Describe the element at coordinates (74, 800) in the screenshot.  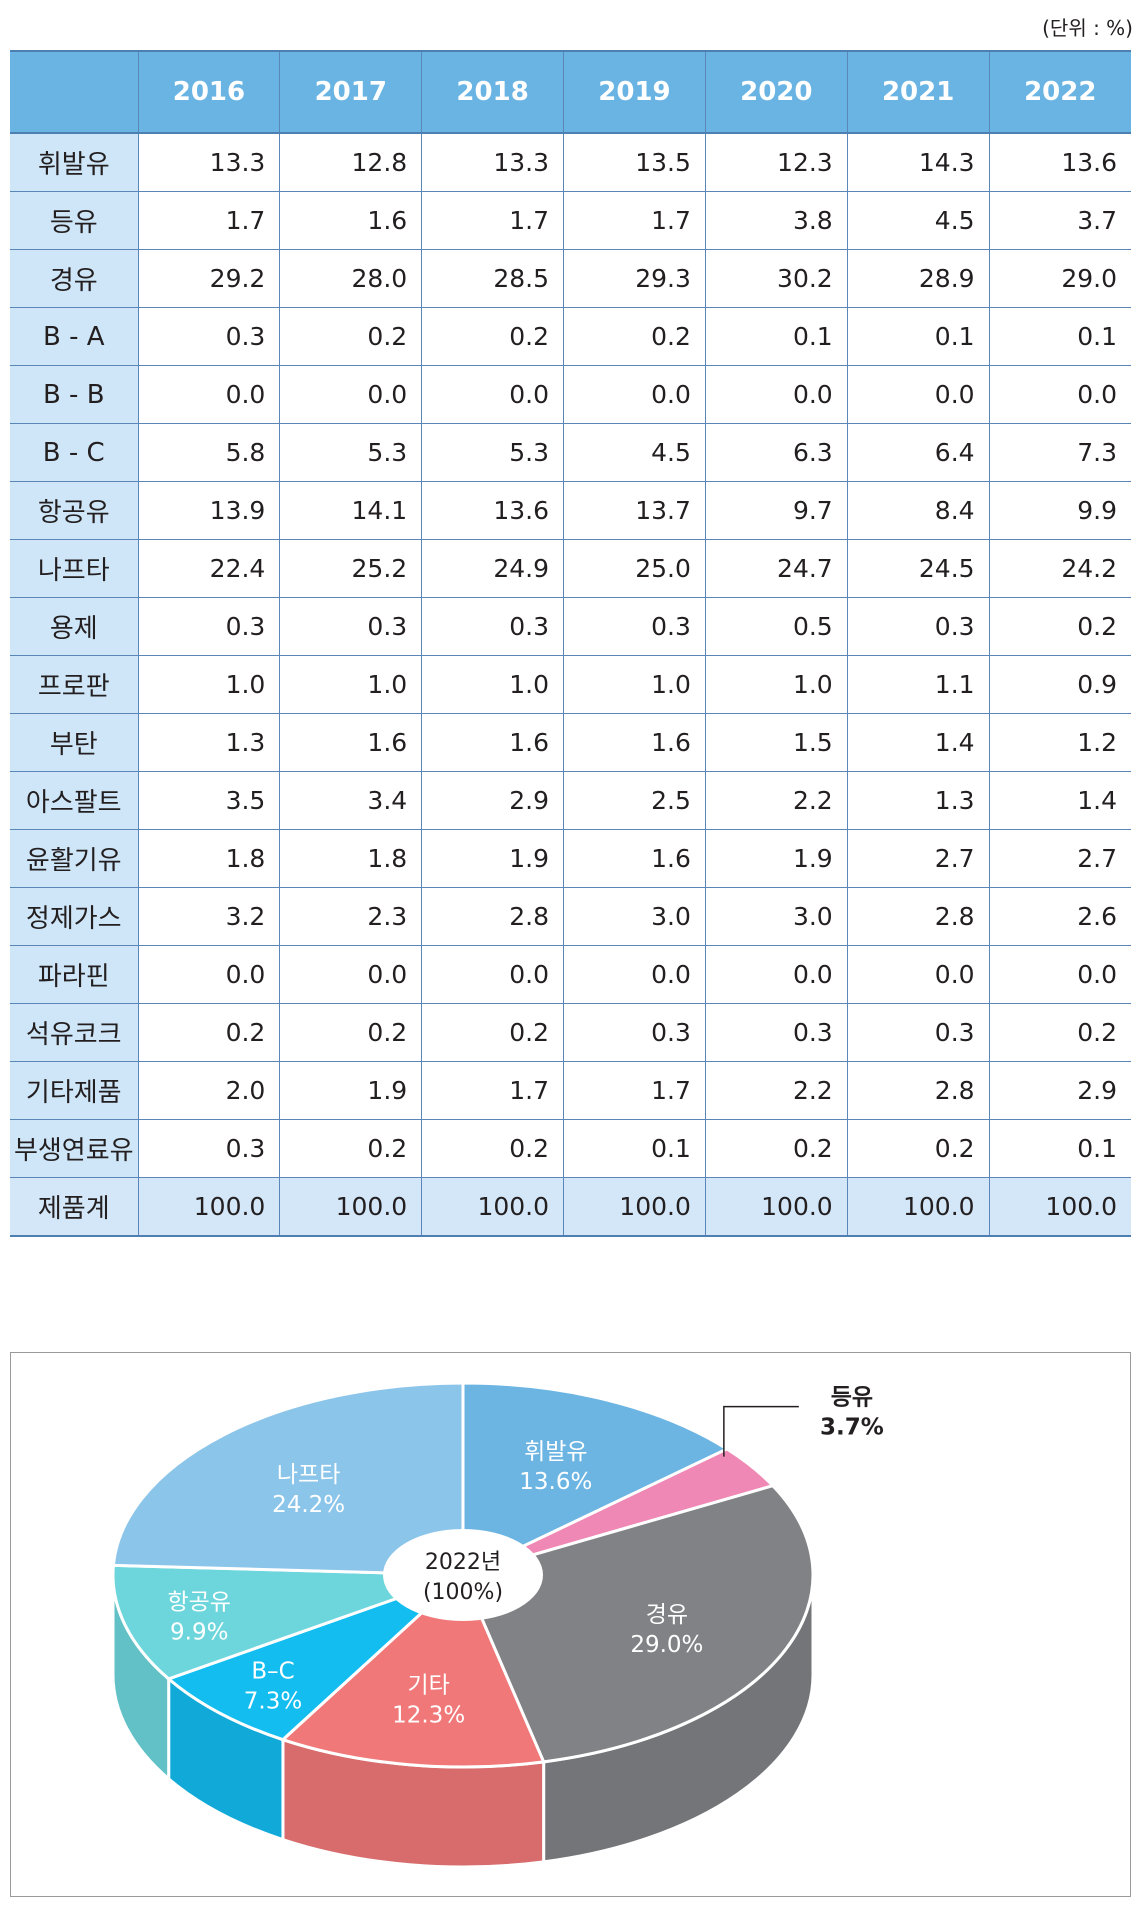
I see `row-label: 아스팔트` at that location.